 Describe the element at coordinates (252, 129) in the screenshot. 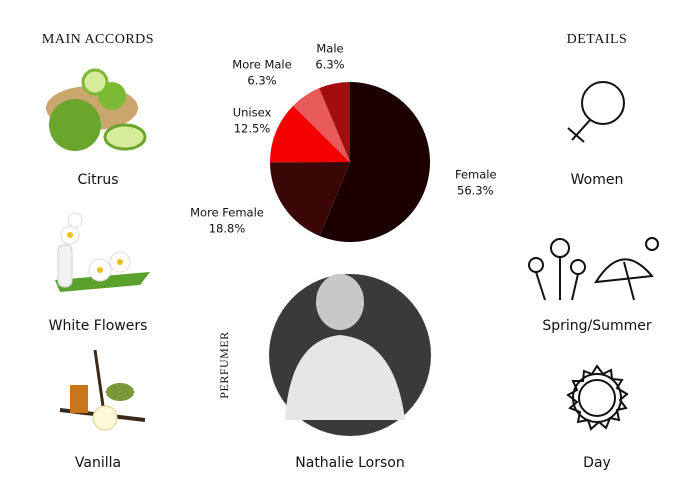

I see `slice-value: 12.5%` at that location.